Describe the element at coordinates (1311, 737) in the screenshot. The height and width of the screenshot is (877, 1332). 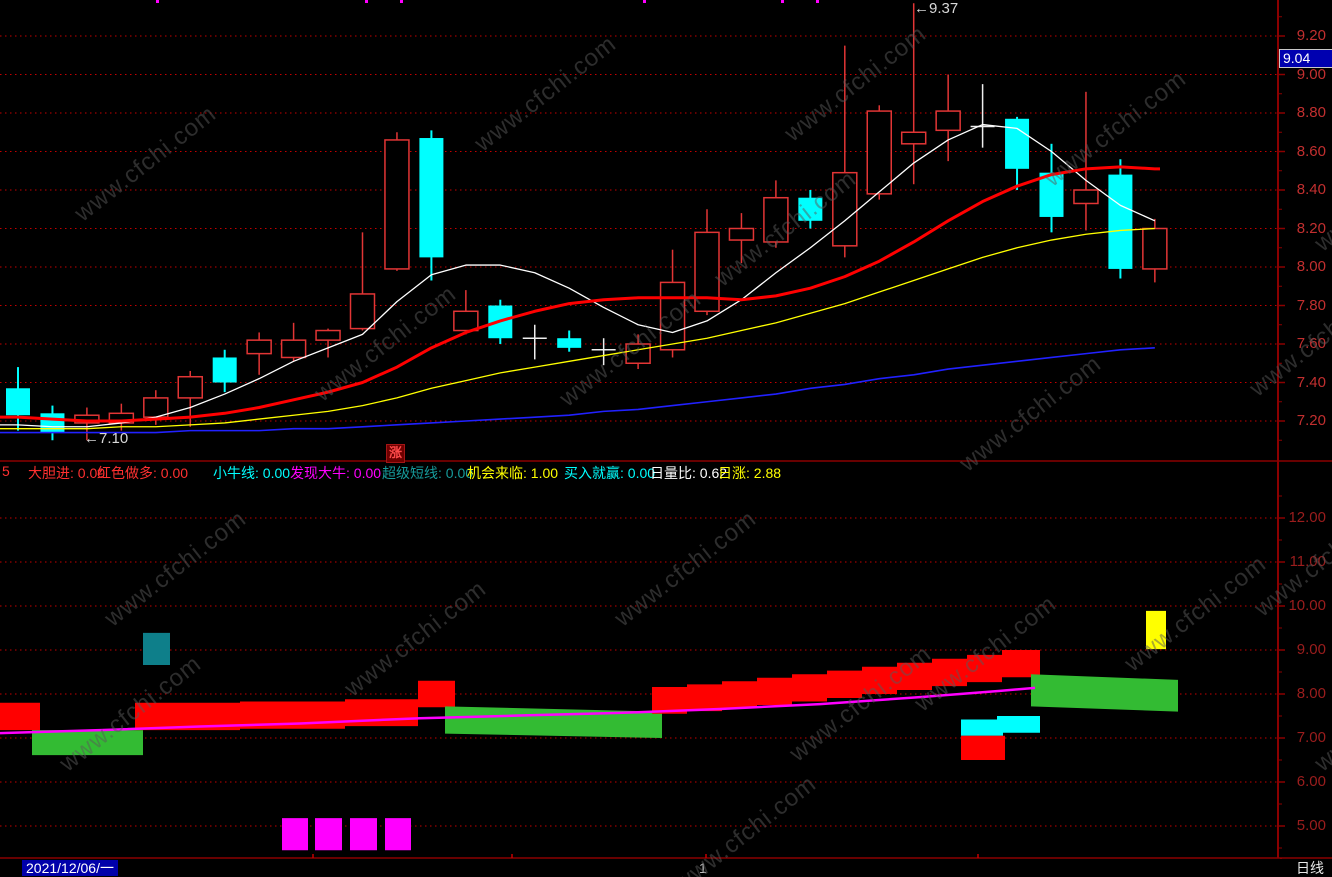
I see `indicator-axis-label: 7.00` at that location.